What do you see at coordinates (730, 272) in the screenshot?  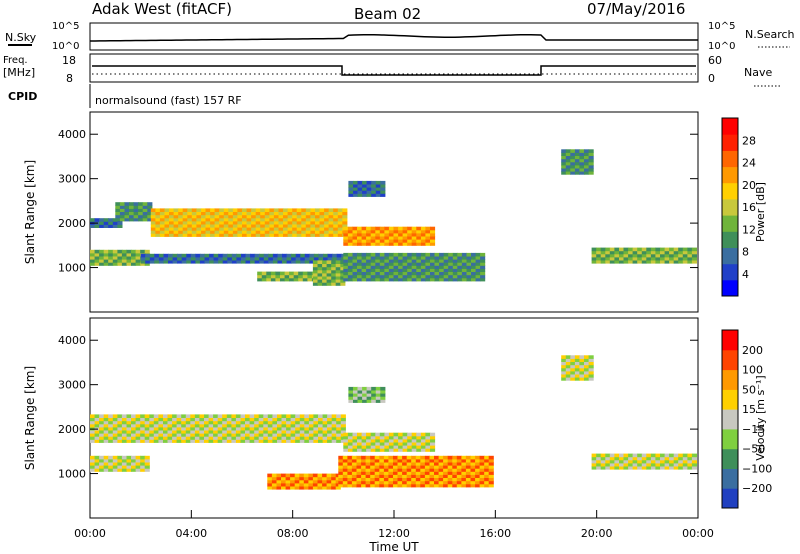 I see `power-colorbar-swatch` at bounding box center [730, 272].